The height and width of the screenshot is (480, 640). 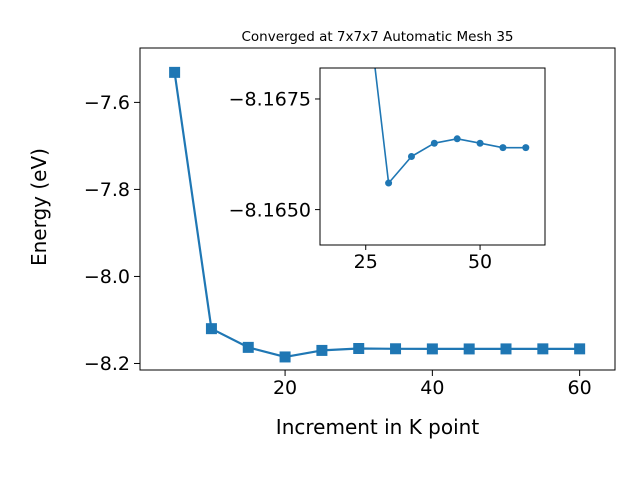 What do you see at coordinates (270, 100) in the screenshot?
I see `inset-axes-y-tick-label: −8.1675` at bounding box center [270, 100].